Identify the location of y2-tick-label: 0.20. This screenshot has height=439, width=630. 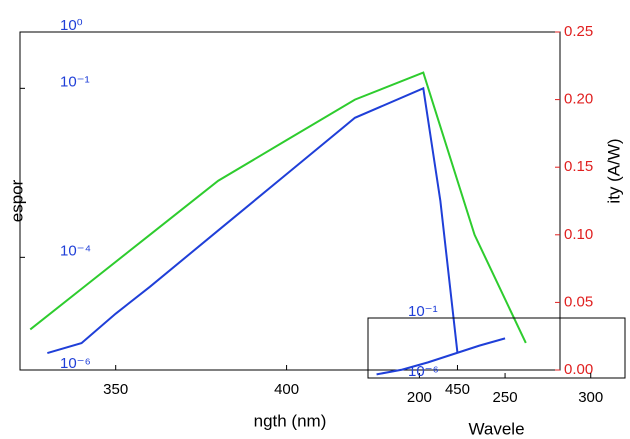
(578, 99).